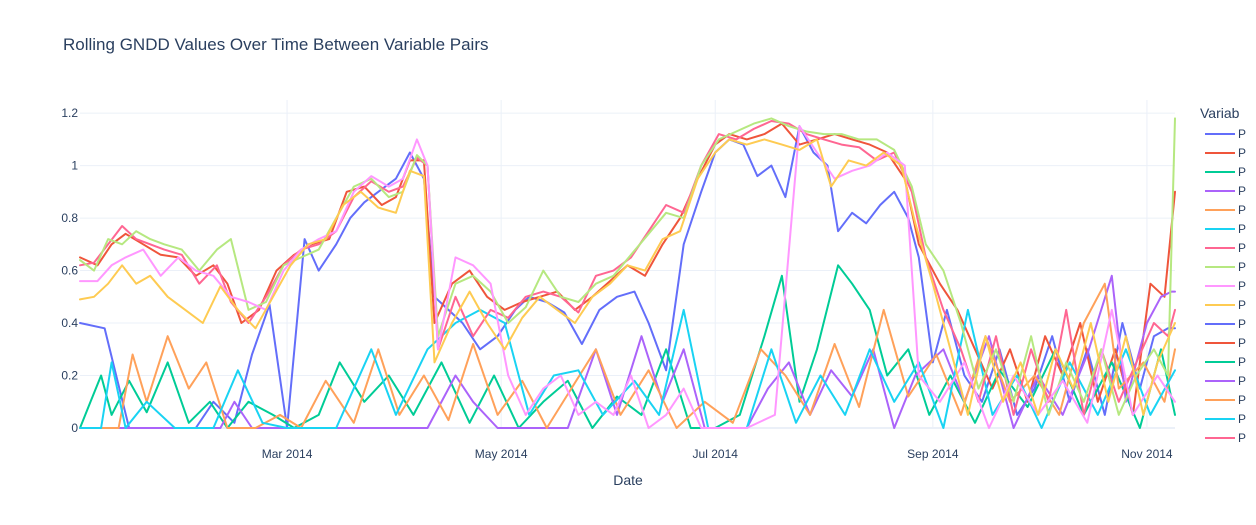 The image size is (1256, 525). I want to click on x-tick-label: Mar 2014, so click(287, 454).